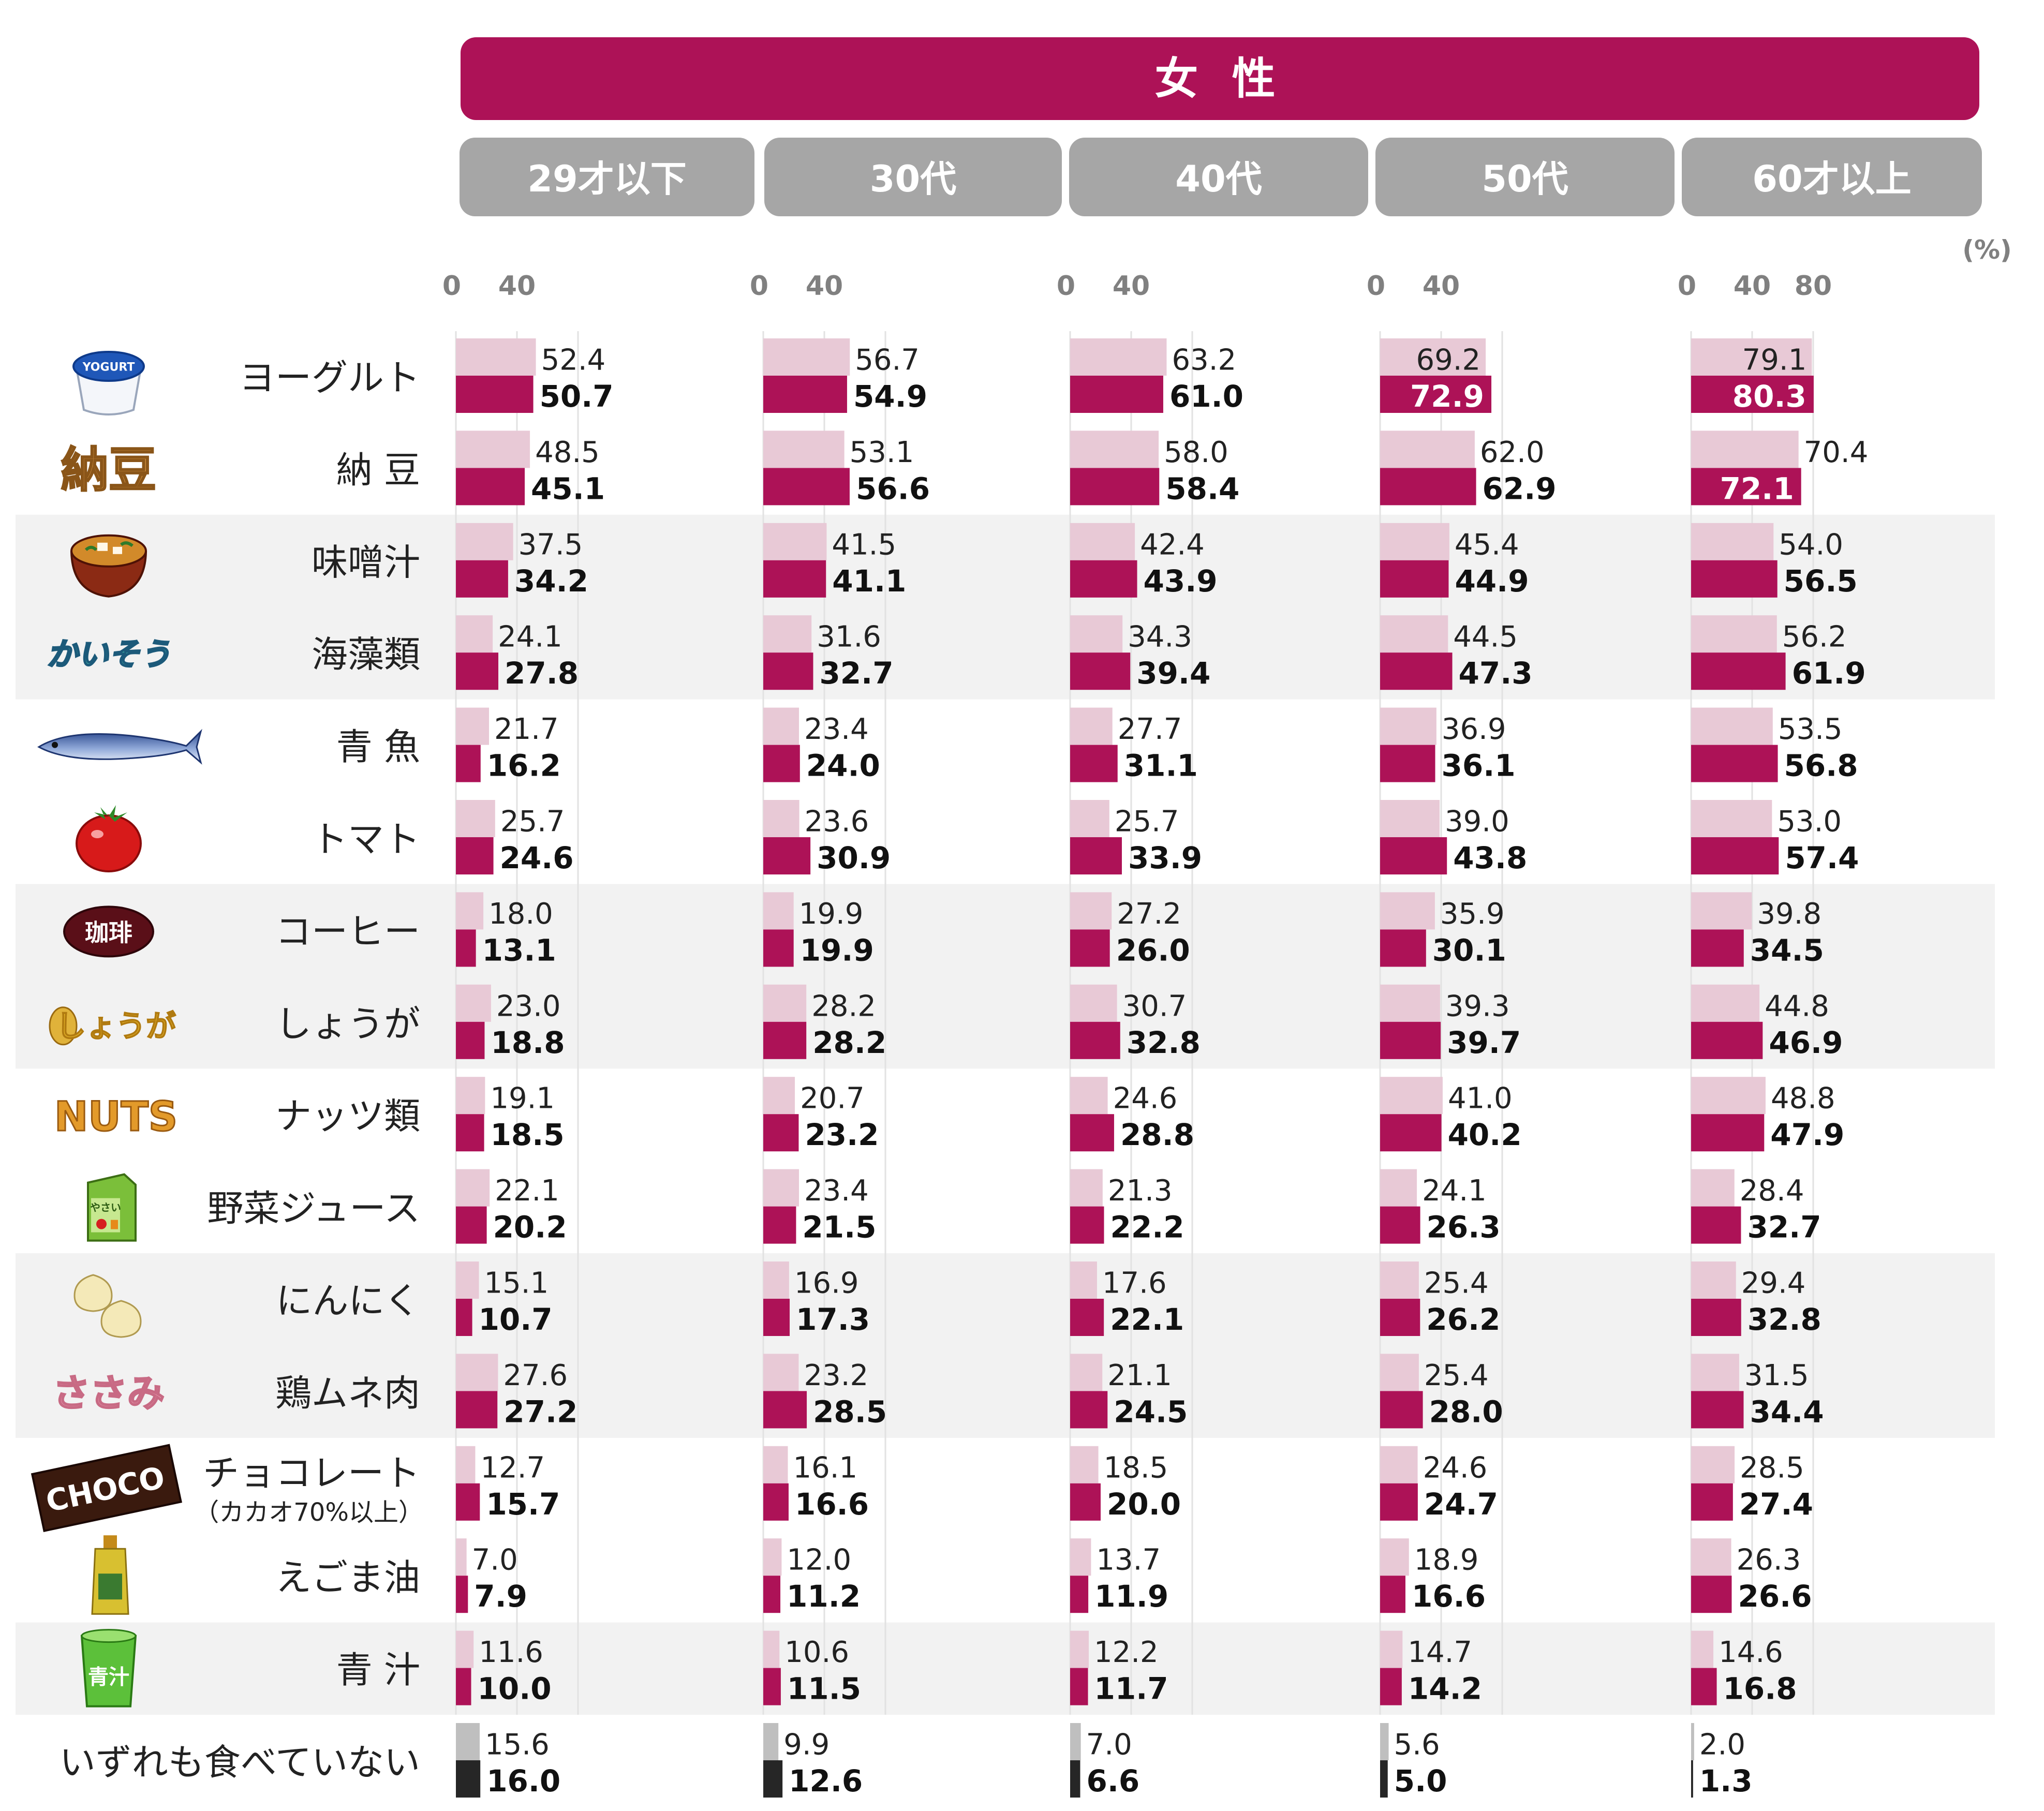 The height and width of the screenshot is (1811, 2044). I want to click on coffee-icon: 珈琲, so click(108, 932).